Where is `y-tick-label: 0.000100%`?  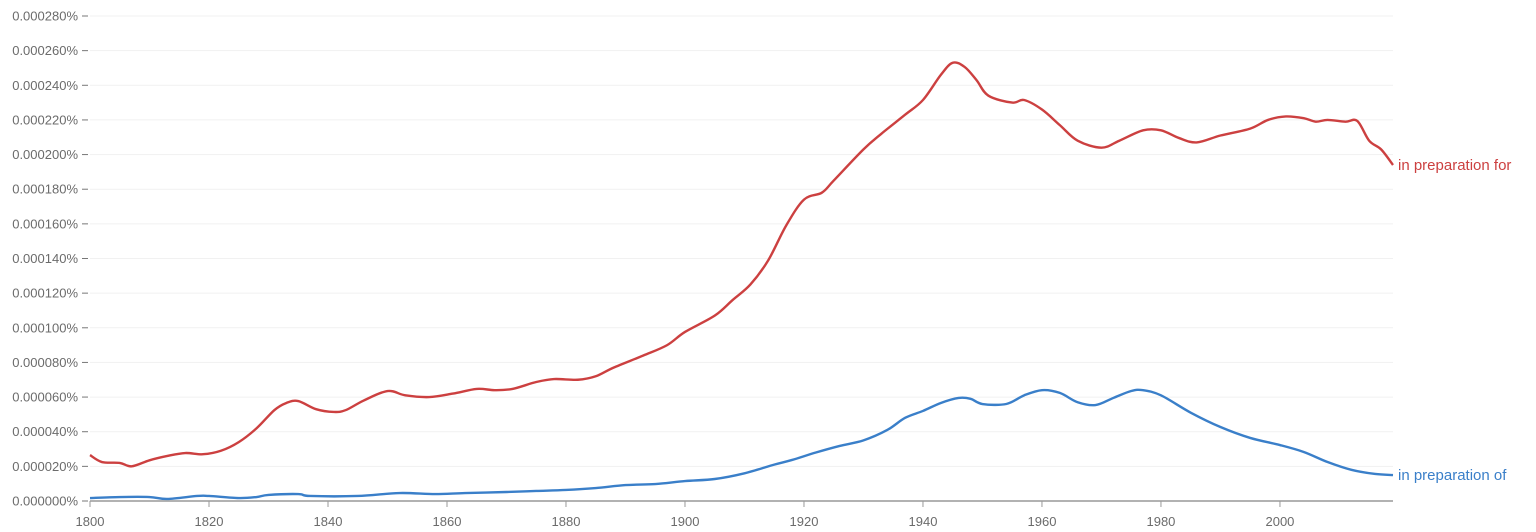
y-tick-label: 0.000100% is located at coordinates (45, 327).